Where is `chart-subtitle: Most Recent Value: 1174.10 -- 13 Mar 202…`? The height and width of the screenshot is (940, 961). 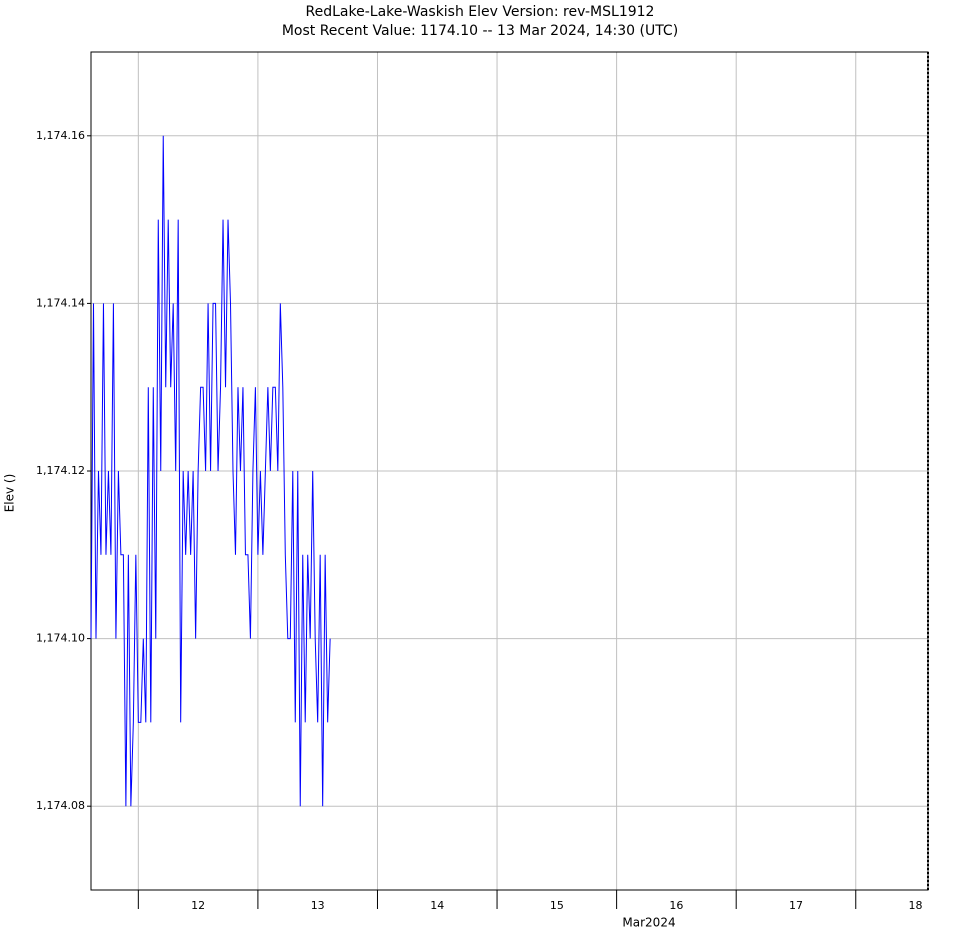
chart-subtitle: Most Recent Value: 1174.10 -- 13 Mar 202… is located at coordinates (480, 31).